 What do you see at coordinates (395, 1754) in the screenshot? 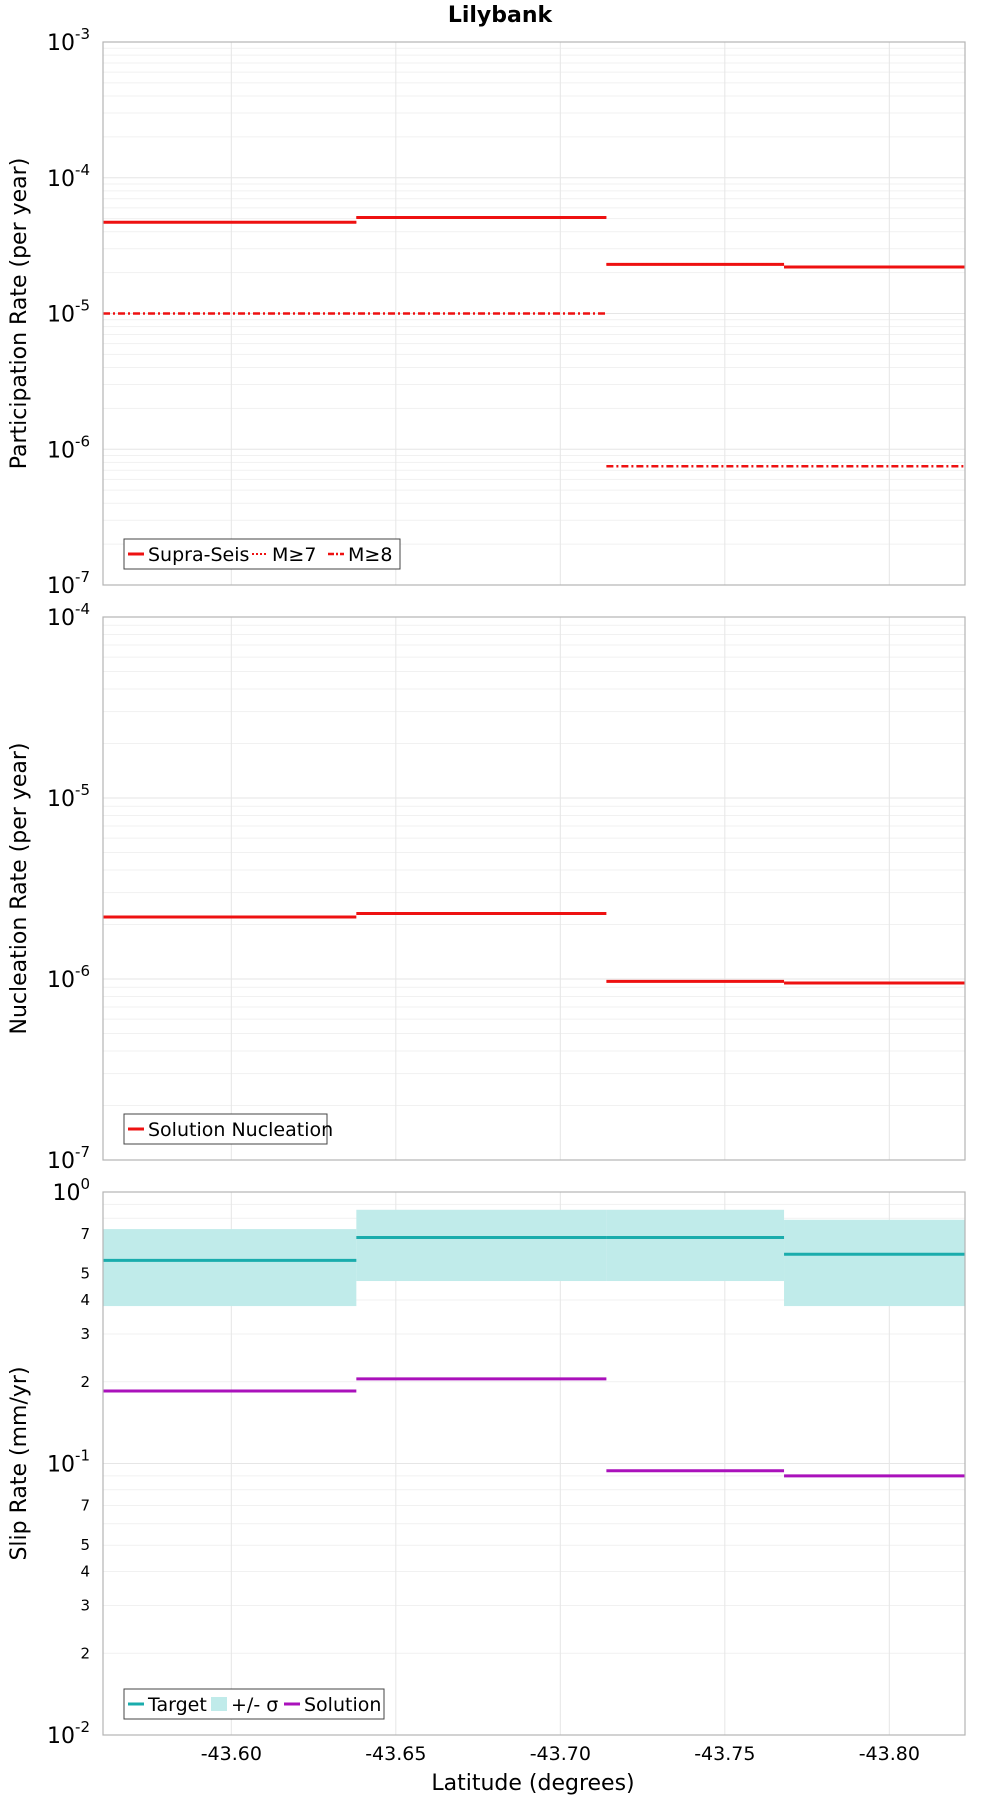
I see `x-tick-label: -43.65` at bounding box center [395, 1754].